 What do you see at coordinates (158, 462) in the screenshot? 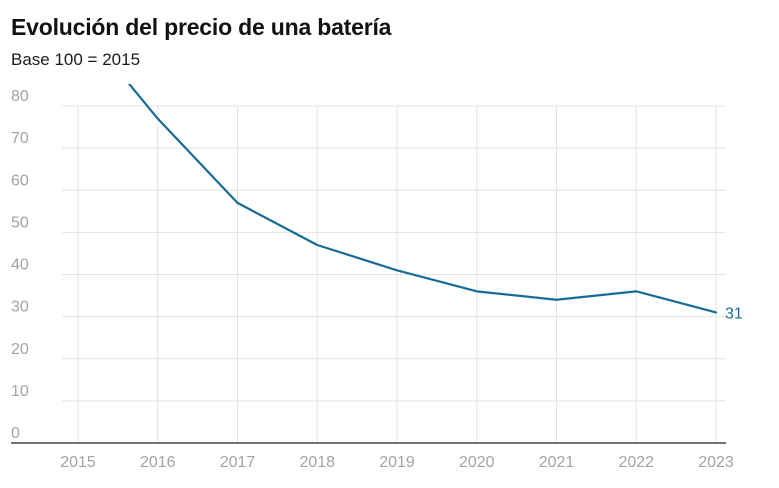
I see `x-tick-label: 2016` at bounding box center [158, 462].